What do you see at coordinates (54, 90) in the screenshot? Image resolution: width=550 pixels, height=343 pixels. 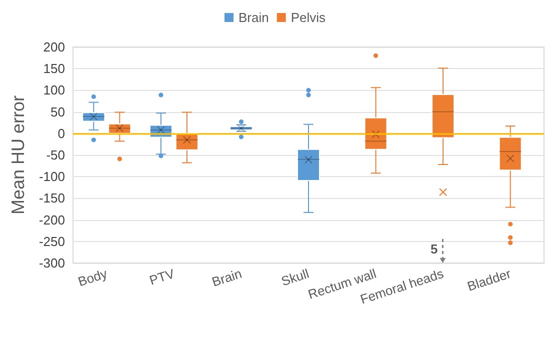 I see `y-tick-label: 100` at bounding box center [54, 90].